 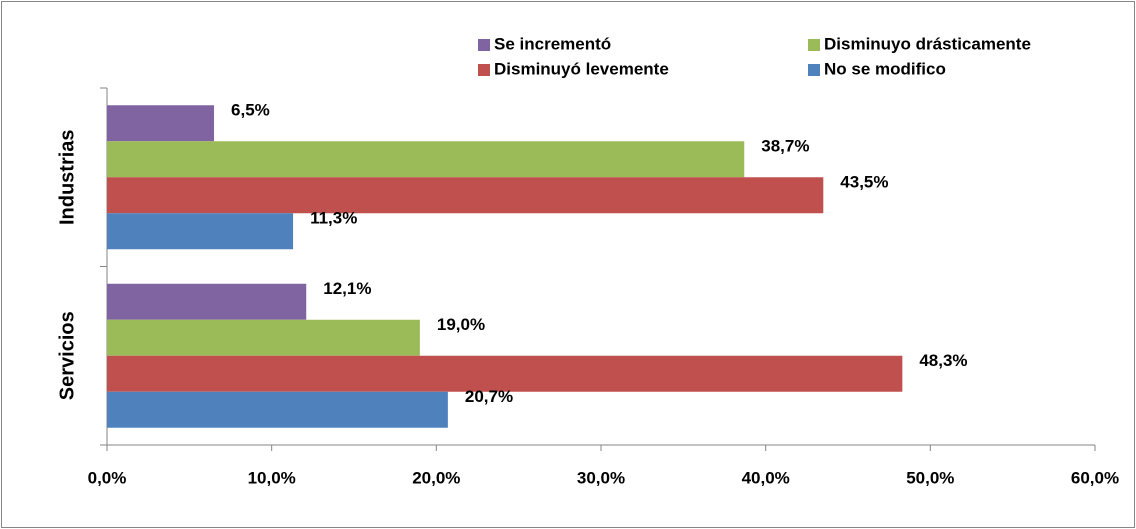 What do you see at coordinates (864, 182) in the screenshot?
I see `value-label: 43,5%` at bounding box center [864, 182].